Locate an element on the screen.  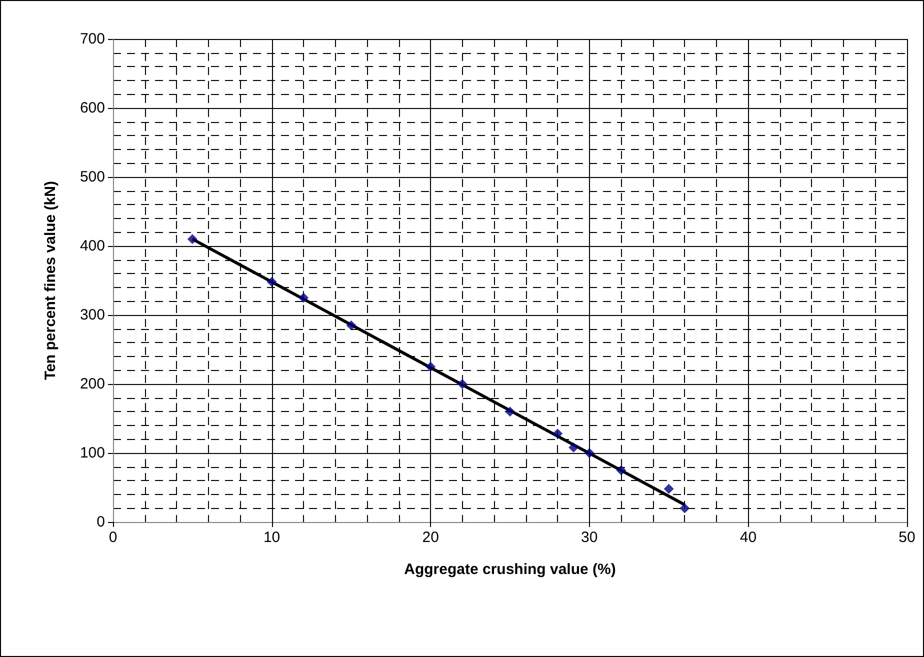
y-tick-label: 400 is located at coordinates (92, 246).